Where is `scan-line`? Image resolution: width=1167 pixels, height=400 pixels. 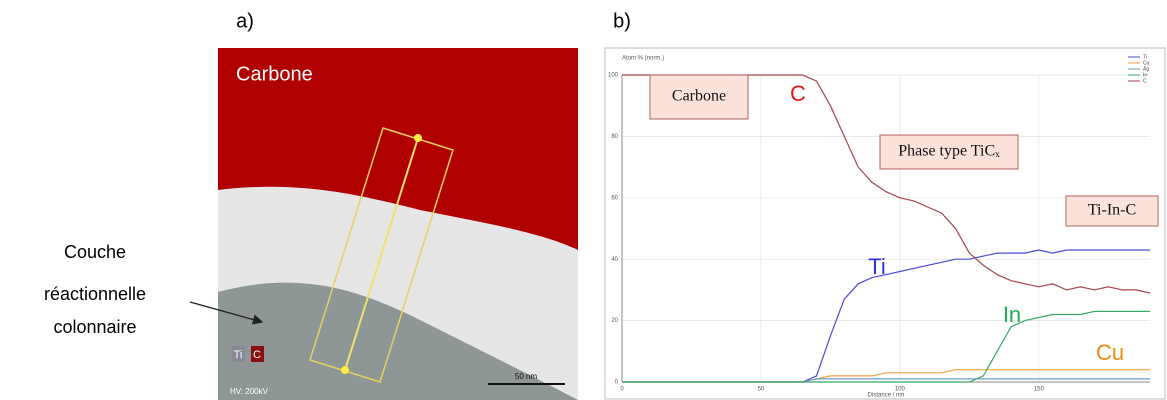 scan-line is located at coordinates (381, 254).